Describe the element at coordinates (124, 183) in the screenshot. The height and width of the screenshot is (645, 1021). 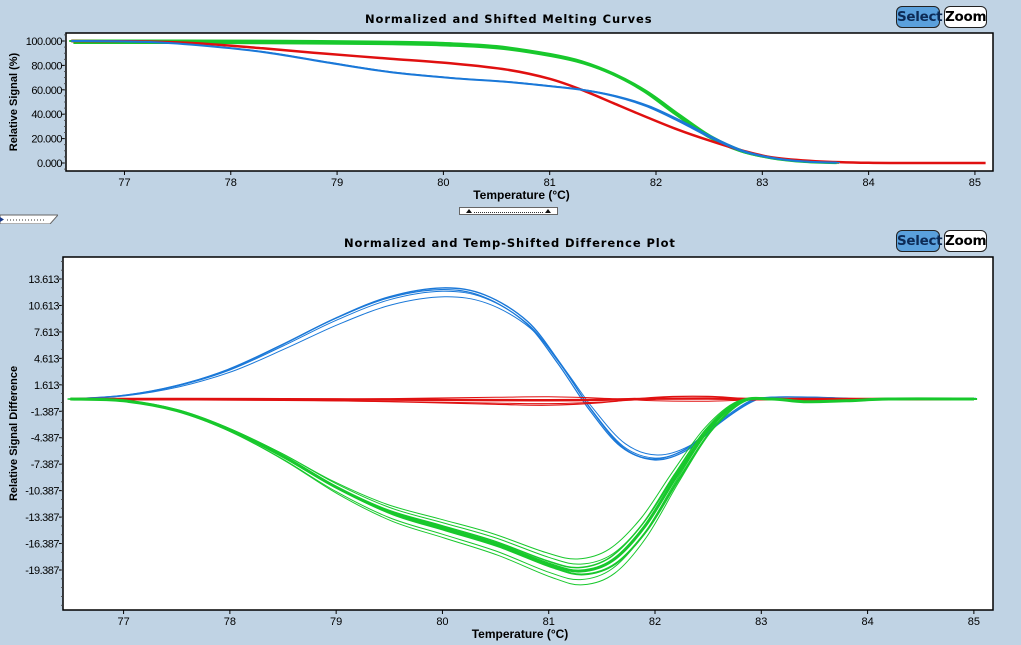
I see `x-tick-label: 77` at that location.